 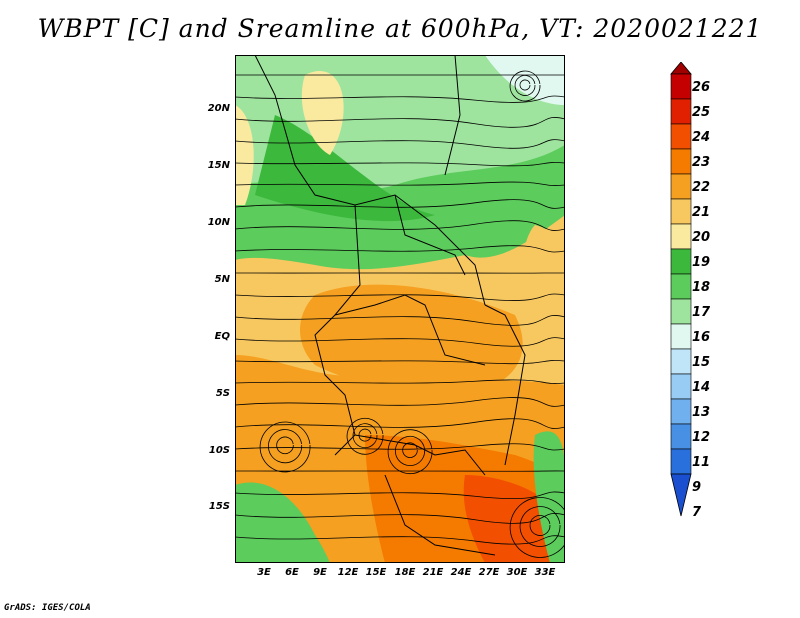 I want to click on colorbar-label: 24, so click(x=701, y=137).